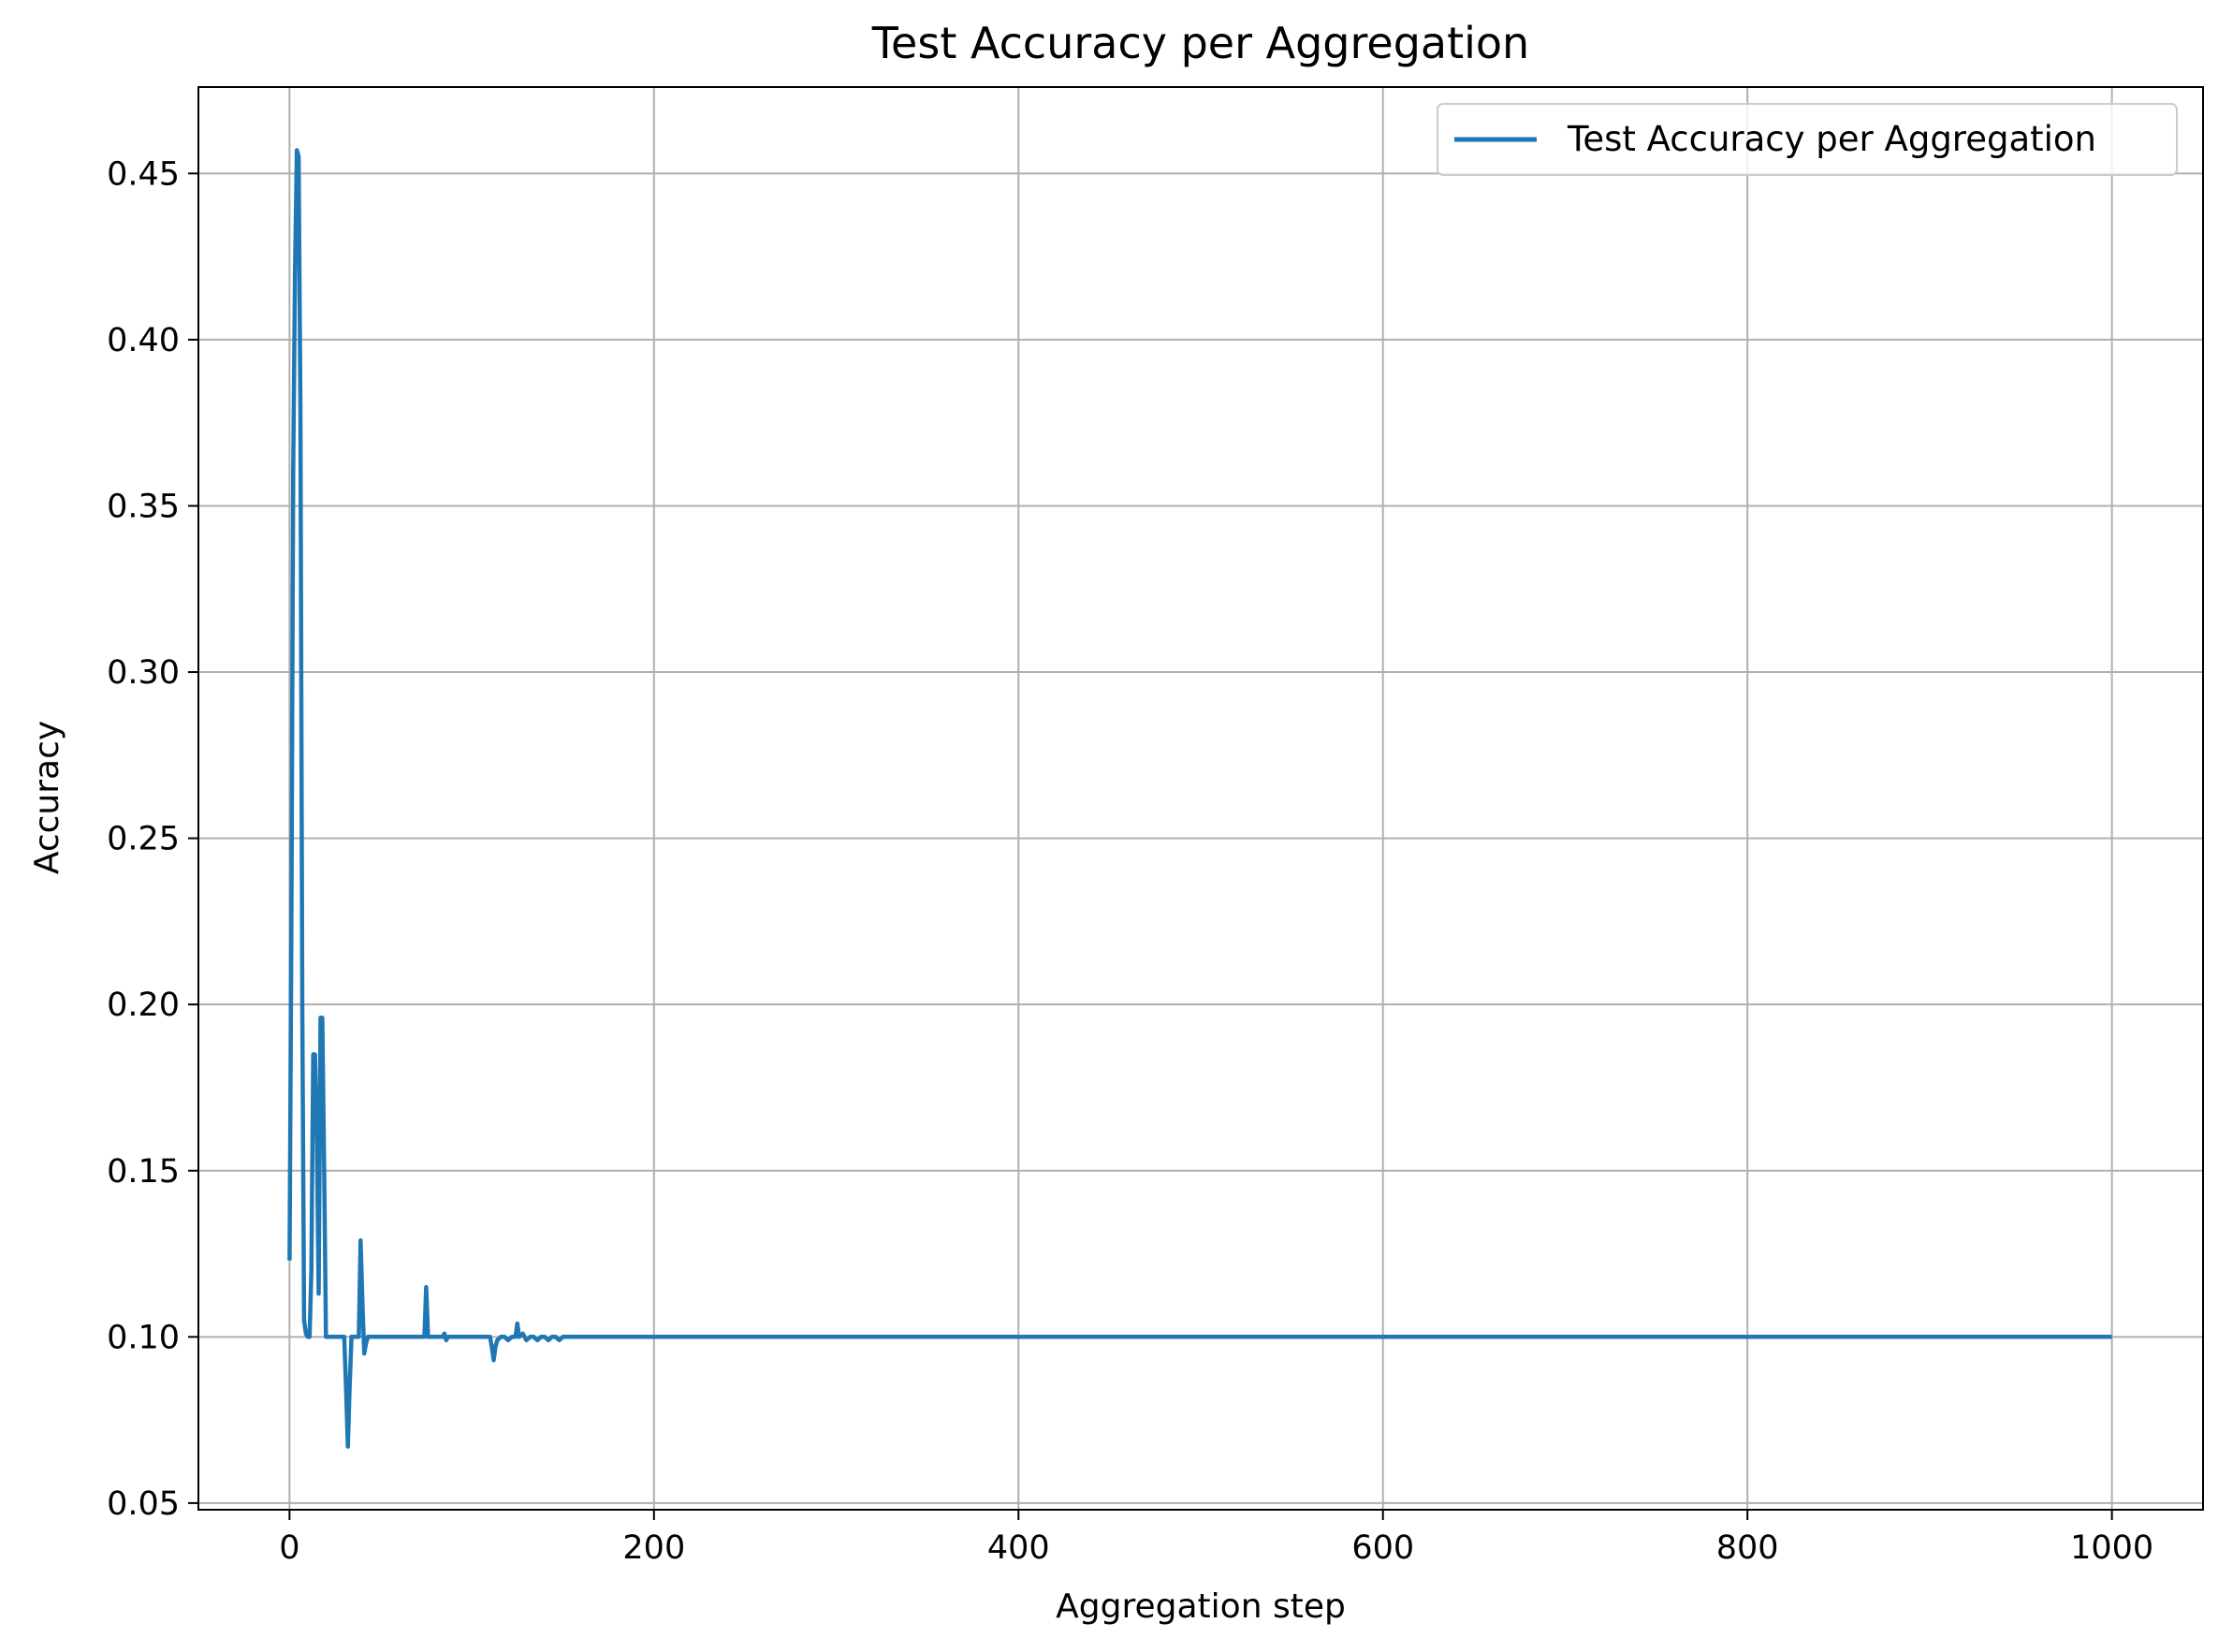 This screenshot has height=1652, width=2218. Describe the element at coordinates (1200, 43) in the screenshot. I see `chart-title: Test Accuracy per Aggregation` at that location.